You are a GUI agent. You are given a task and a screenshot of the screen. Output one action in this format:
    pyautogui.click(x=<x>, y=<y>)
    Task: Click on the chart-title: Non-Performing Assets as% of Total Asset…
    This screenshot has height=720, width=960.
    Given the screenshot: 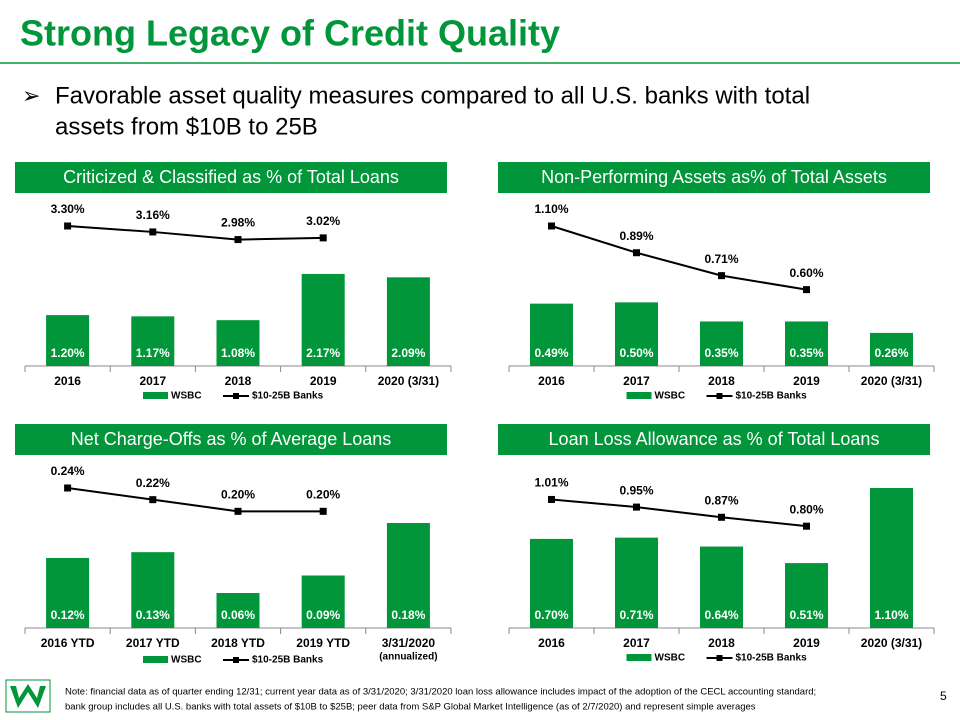 What is the action you would take?
    pyautogui.click(x=714, y=177)
    